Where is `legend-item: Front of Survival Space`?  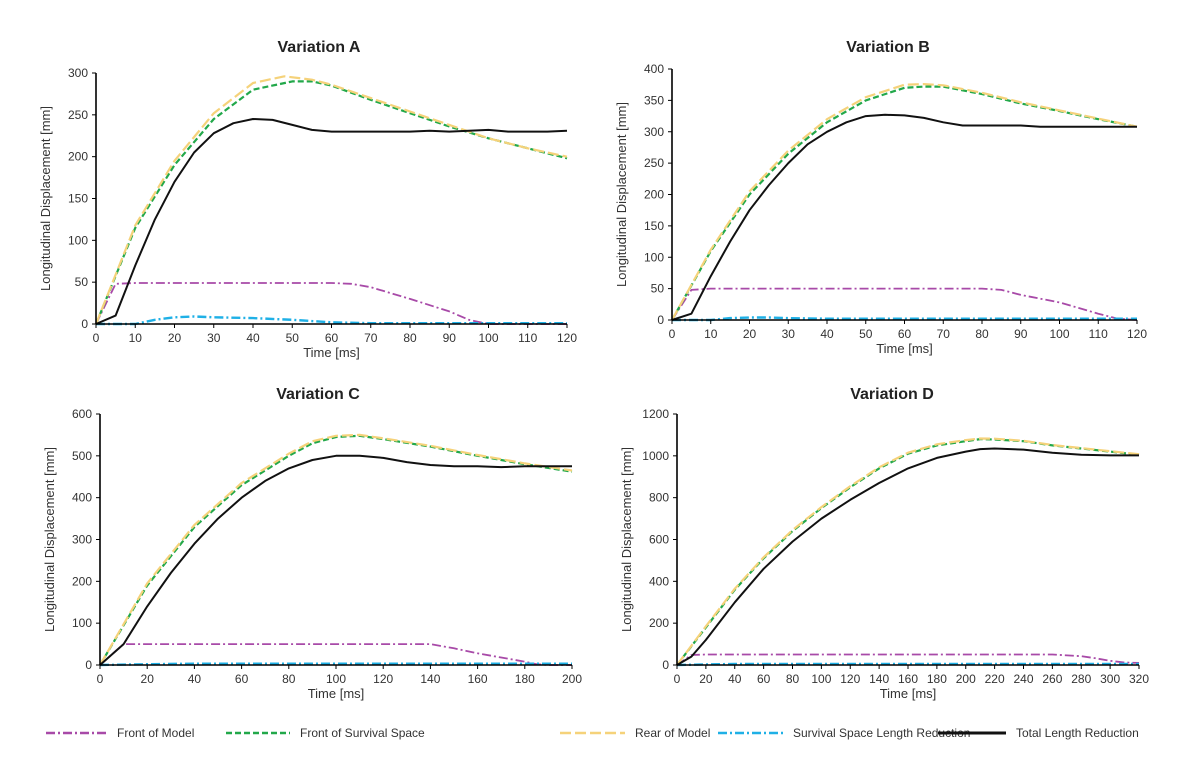 legend-item: Front of Survival Space is located at coordinates (325, 733).